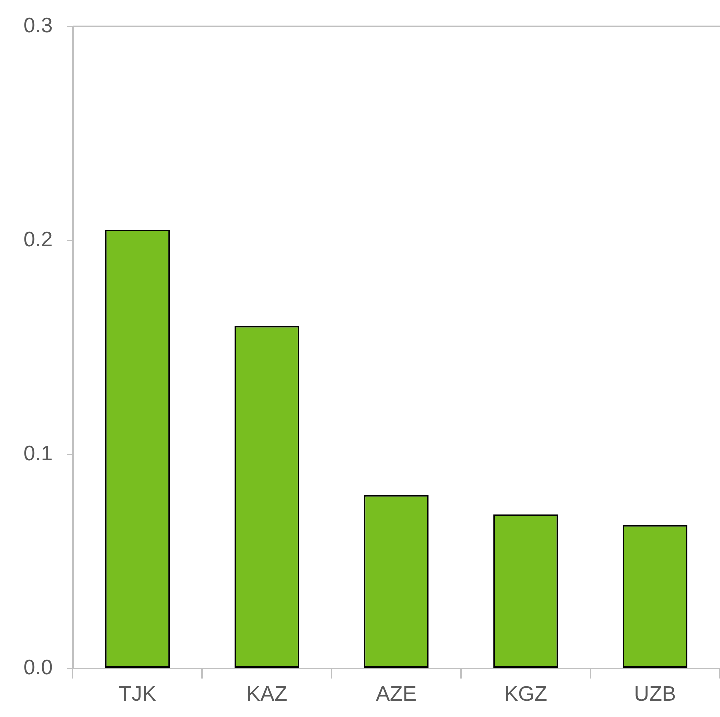 Image resolution: width=720 pixels, height=717 pixels. I want to click on y-tick-label: 0.2, so click(38, 240).